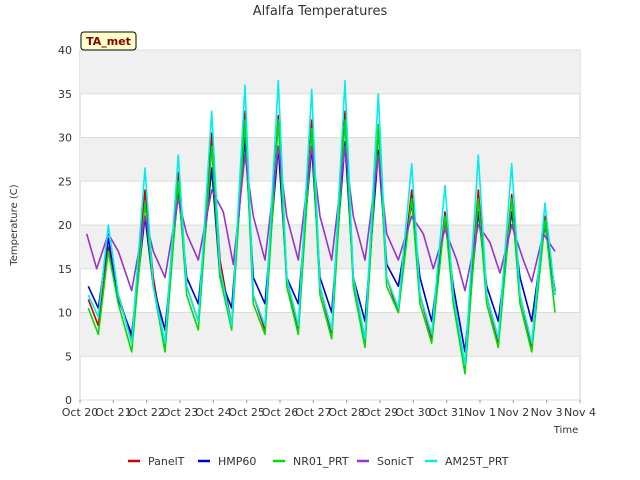 Image resolution: width=640 pixels, height=480 pixels. I want to click on legend-item: PanelT, so click(156, 461).